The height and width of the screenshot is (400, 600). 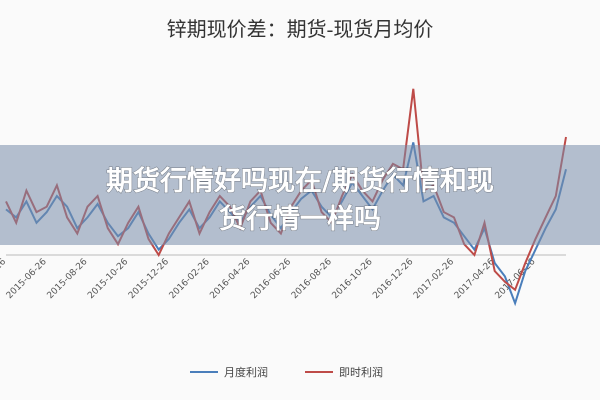 What do you see at coordinates (286, 372) in the screenshot?
I see `legend: 月度利润 即时利润` at bounding box center [286, 372].